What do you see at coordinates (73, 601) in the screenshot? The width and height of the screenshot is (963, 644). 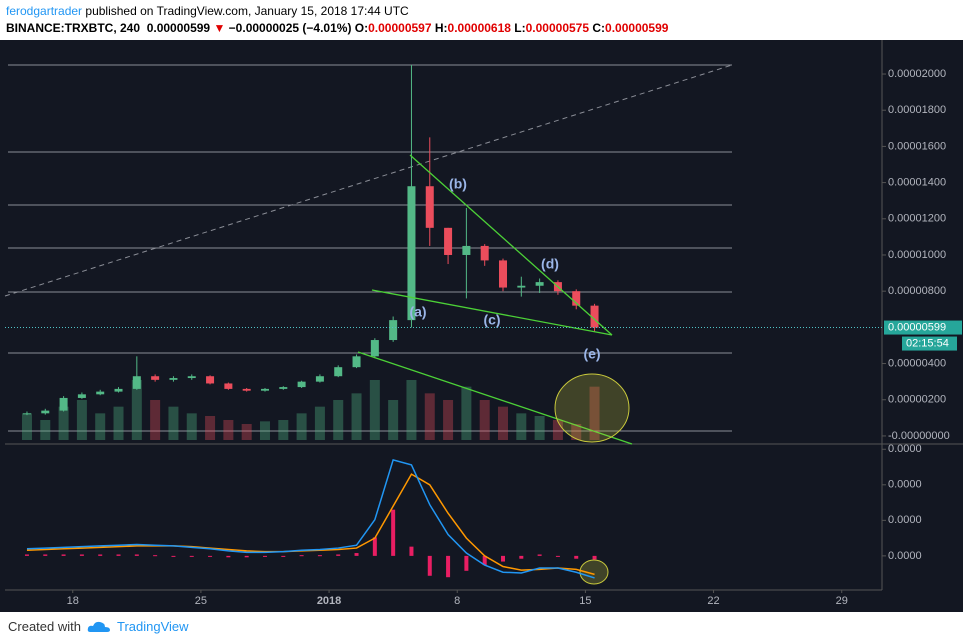 I see `x-tick-label: 18` at bounding box center [73, 601].